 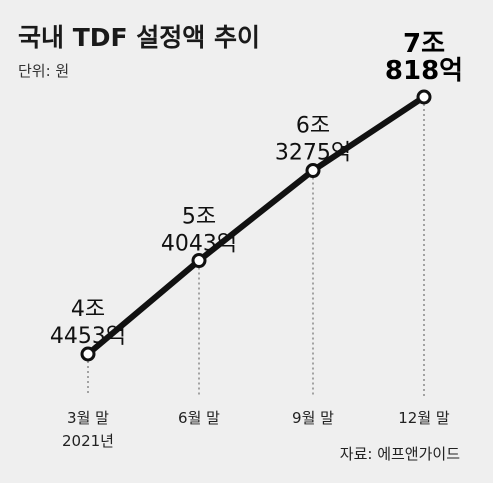 I want to click on data-label-1-line-2: 4453억, so click(x=88, y=336).